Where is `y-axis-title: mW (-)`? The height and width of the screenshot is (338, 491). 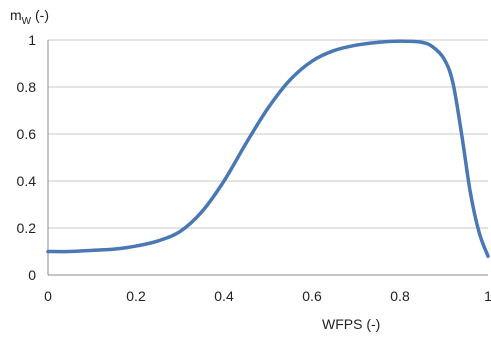 y-axis-title: mW (-) is located at coordinates (29, 17).